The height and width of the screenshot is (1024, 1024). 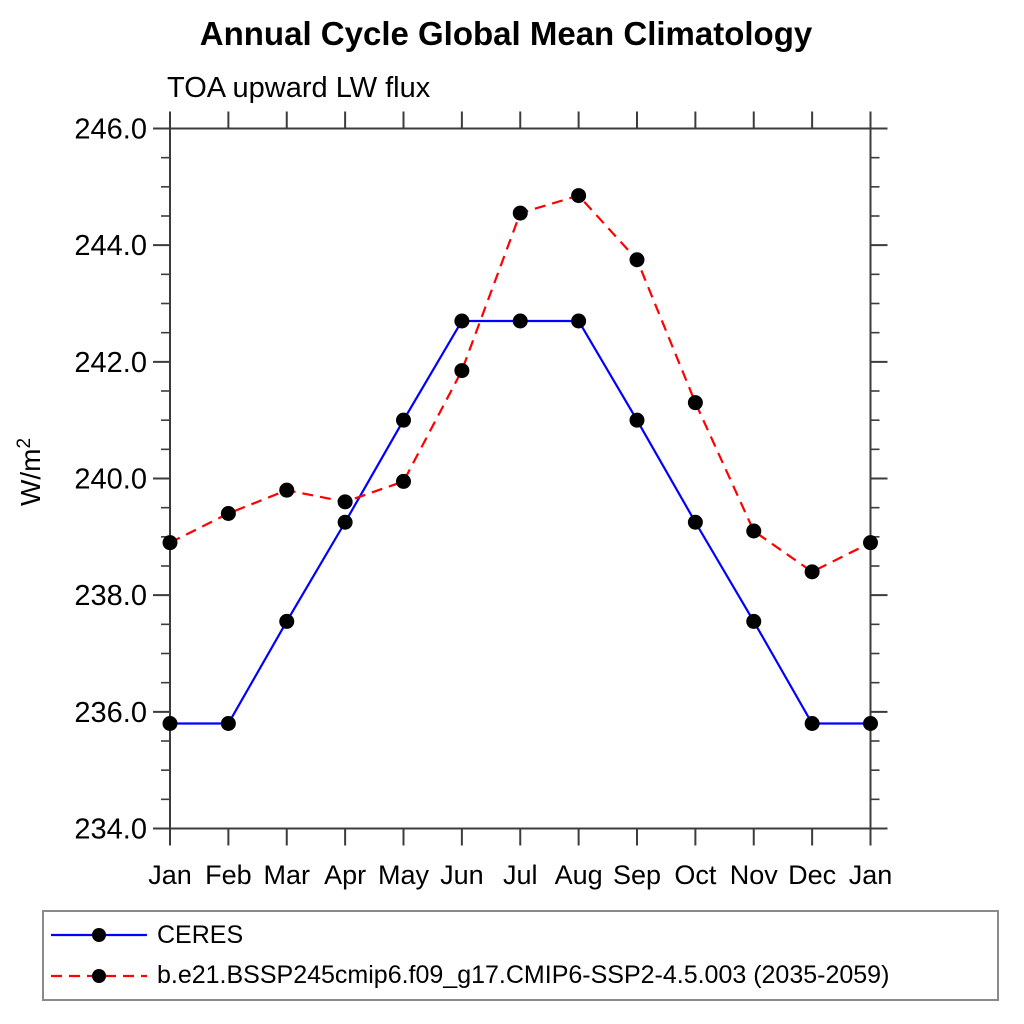 What do you see at coordinates (812, 875) in the screenshot?
I see `x-tick-label: Dec` at bounding box center [812, 875].